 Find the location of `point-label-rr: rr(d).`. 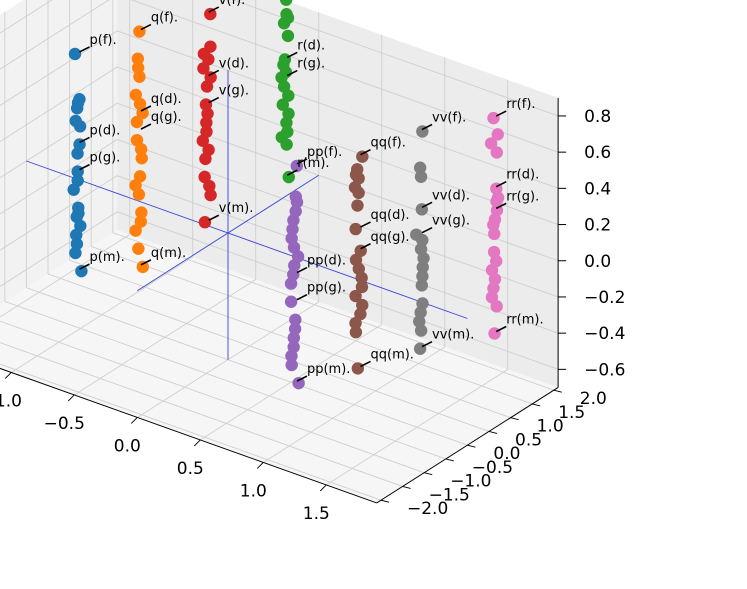

point-label-rr: rr(d). is located at coordinates (522, 175).